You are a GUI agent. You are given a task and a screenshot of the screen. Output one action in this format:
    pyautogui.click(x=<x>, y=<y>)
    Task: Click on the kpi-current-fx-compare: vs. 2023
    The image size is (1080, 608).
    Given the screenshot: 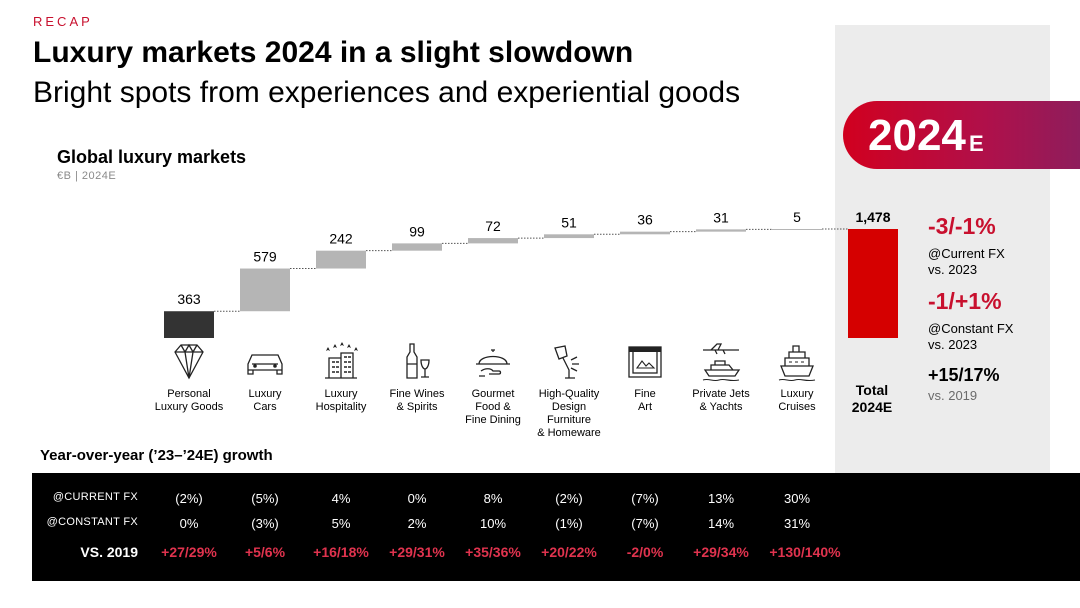 What is the action you would take?
    pyautogui.click(x=953, y=269)
    